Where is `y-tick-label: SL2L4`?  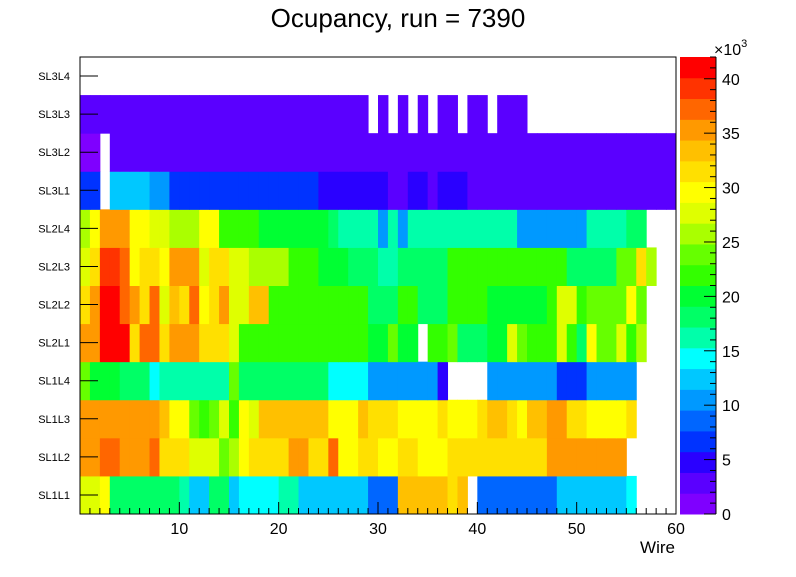
y-tick-label: SL2L4 is located at coordinates (54, 229).